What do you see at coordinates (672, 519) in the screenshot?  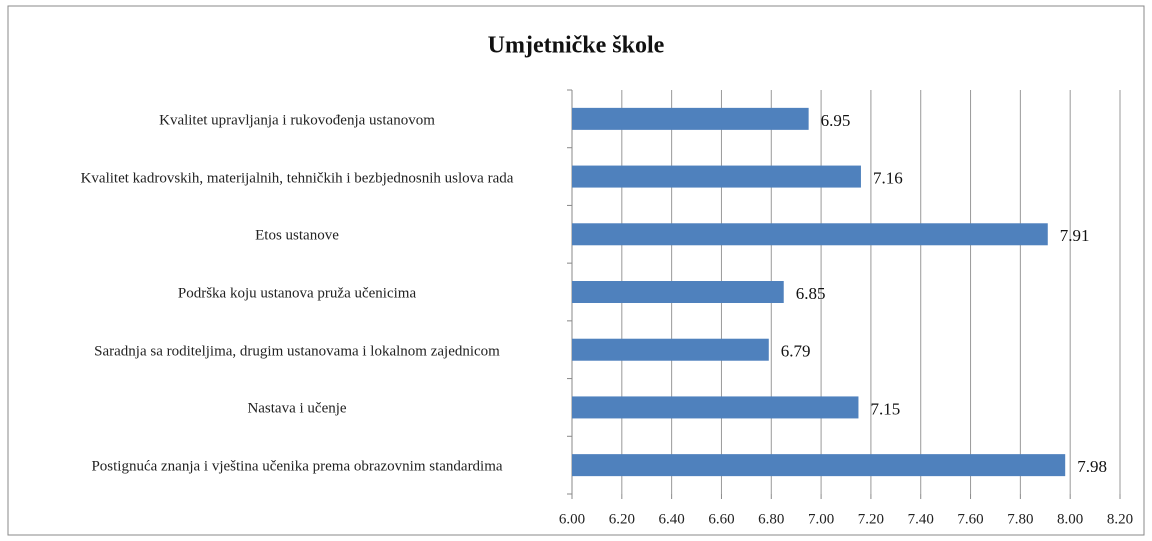 I see `x-tick-label: 6.40` at bounding box center [672, 519].